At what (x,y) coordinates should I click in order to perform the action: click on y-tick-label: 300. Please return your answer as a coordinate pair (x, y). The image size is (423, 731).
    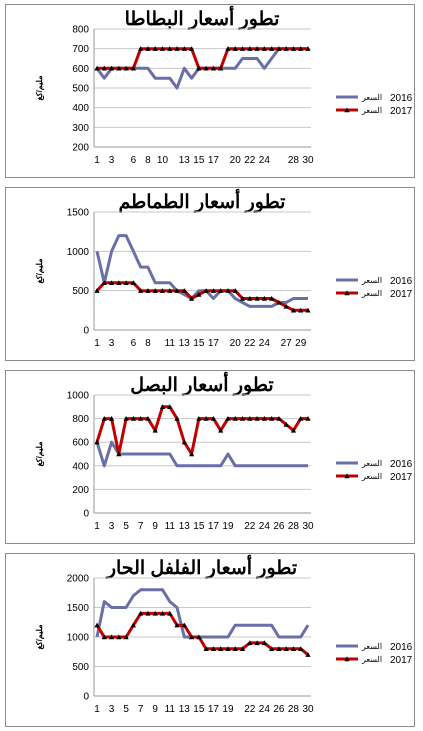
    Looking at the image, I should click on (80, 128).